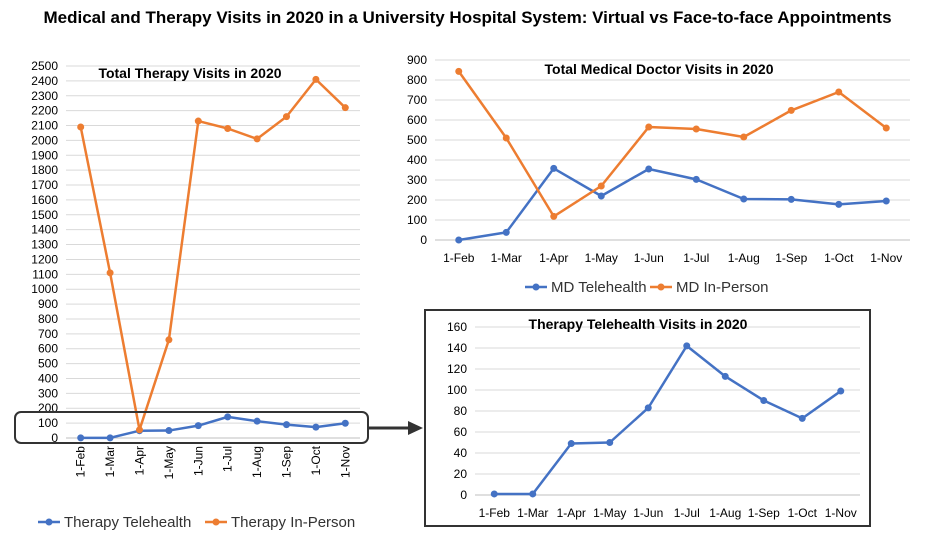  Describe the element at coordinates (415, 428) in the screenshot. I see `callout-arrow-head` at that location.